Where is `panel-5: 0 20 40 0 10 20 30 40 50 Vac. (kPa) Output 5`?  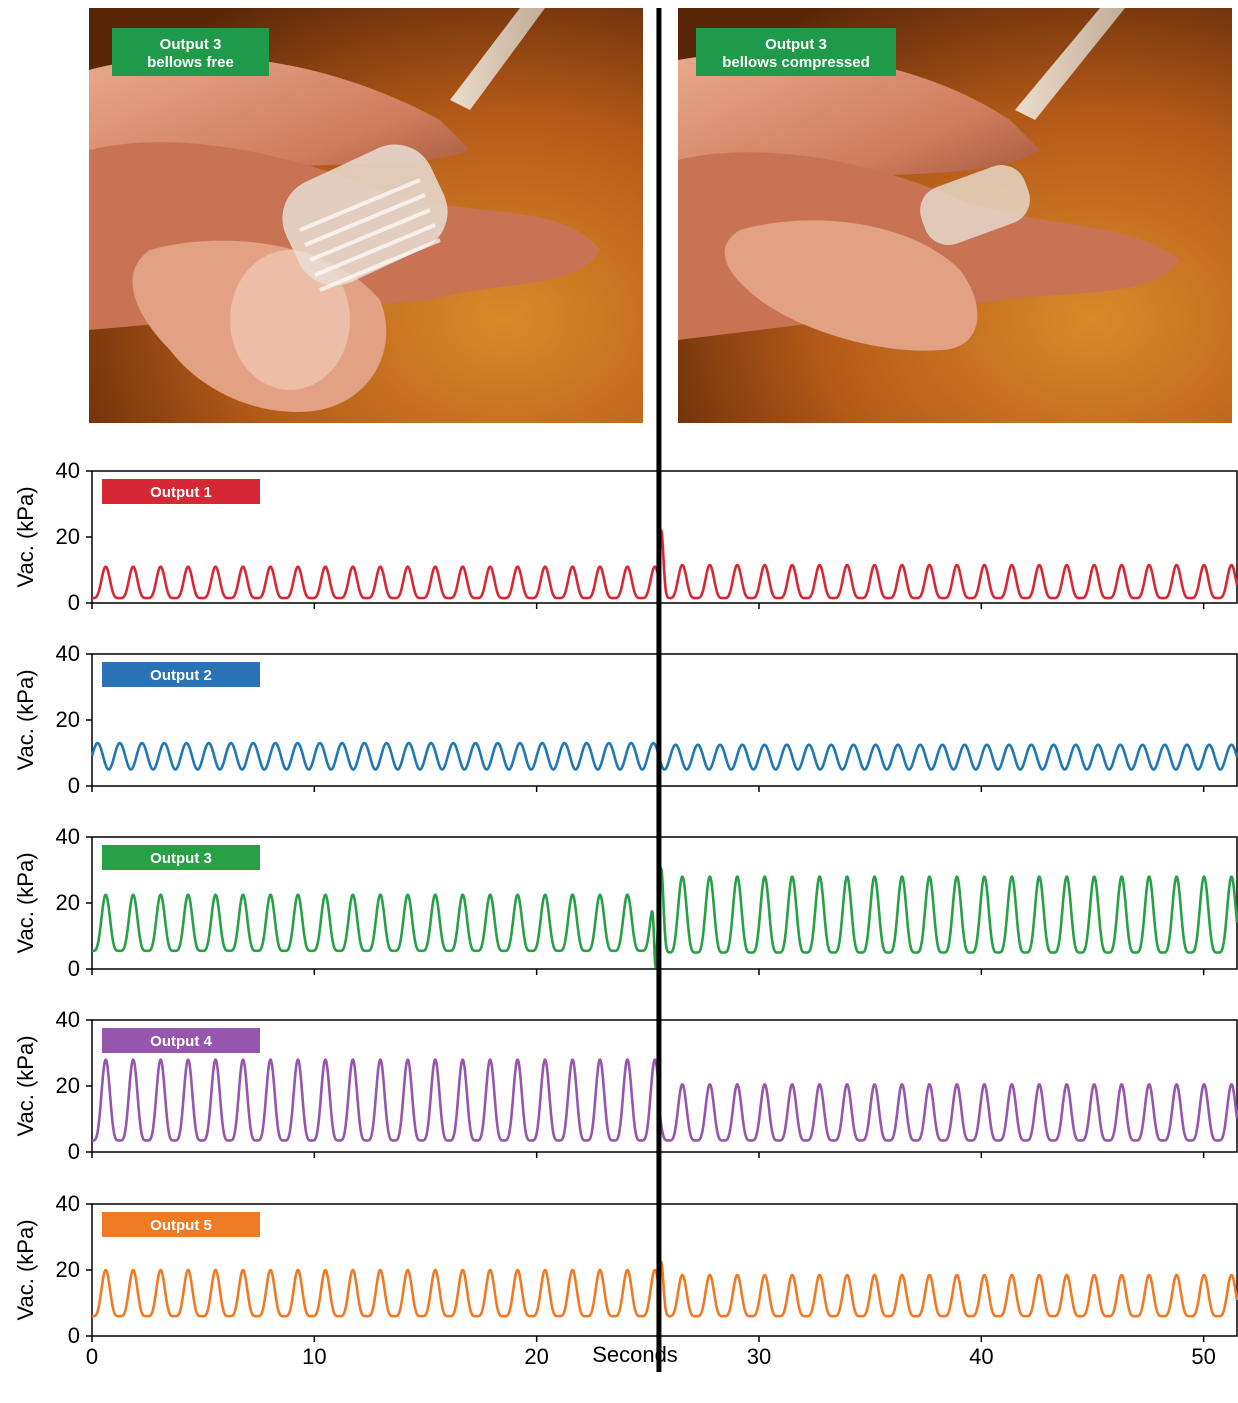 panel-5: 0 20 40 0 10 20 30 40 50 Vac. (kPa) Output 5 is located at coordinates (625, 1280).